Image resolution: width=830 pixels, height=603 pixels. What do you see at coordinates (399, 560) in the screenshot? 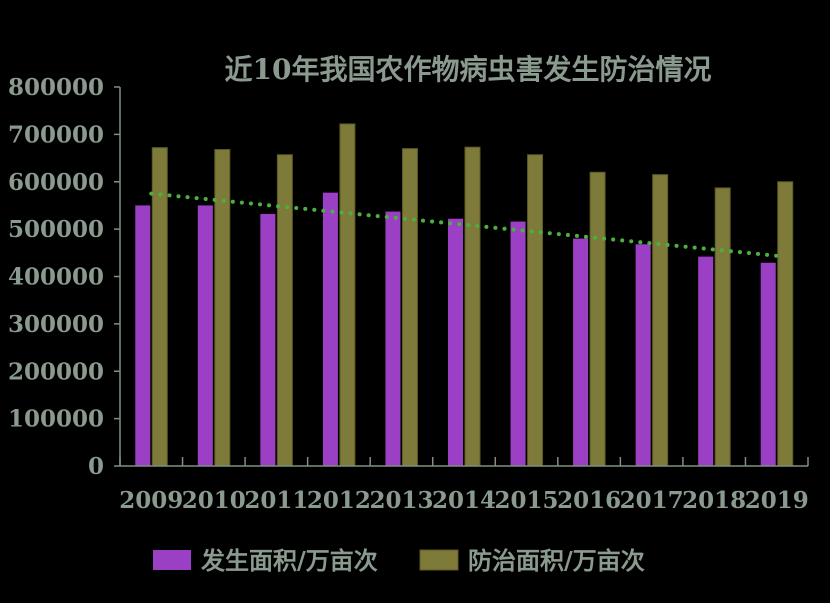
I see `legend: 发生面积/万亩次 防治面积/万亩次` at bounding box center [399, 560].